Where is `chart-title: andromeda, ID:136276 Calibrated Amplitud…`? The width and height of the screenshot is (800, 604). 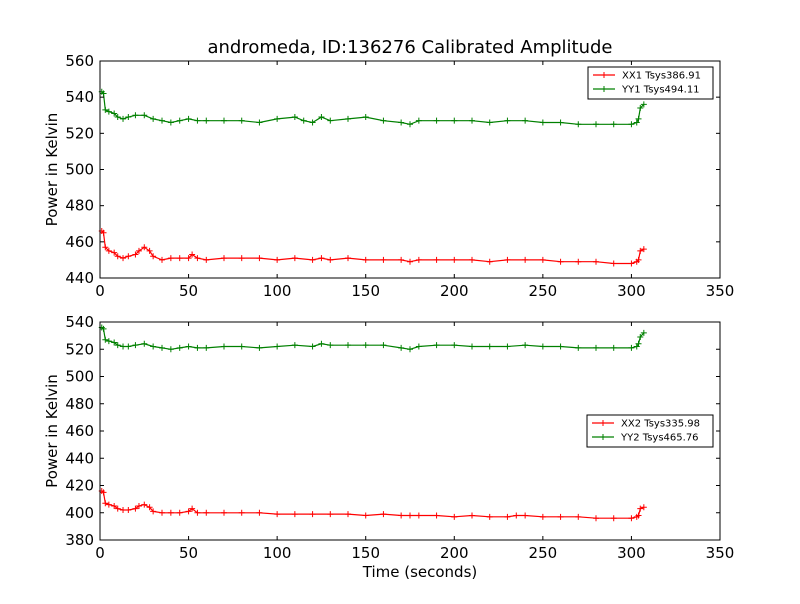 chart-title: andromeda, ID:136276 Calibrated Amplitud… is located at coordinates (409, 47).